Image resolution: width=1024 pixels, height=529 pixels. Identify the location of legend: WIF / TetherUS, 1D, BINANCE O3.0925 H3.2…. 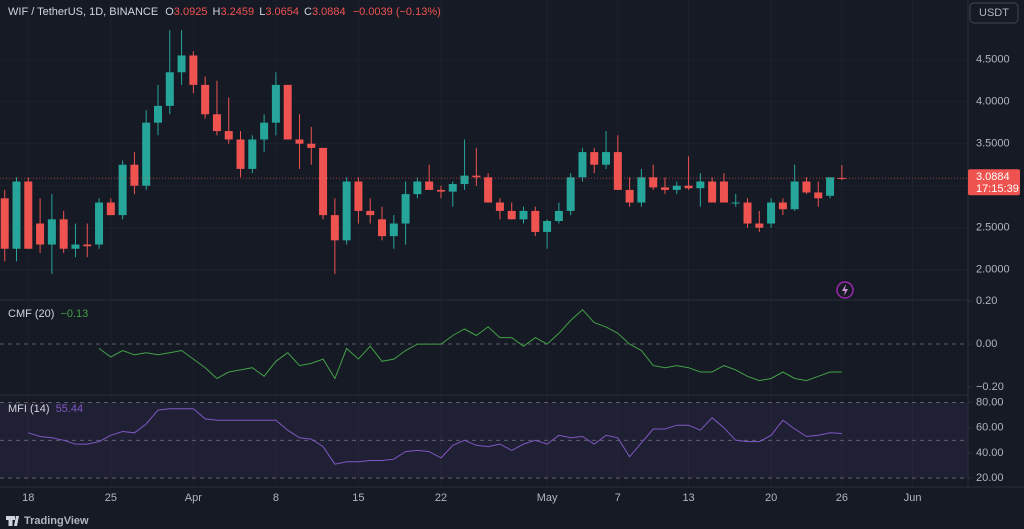
(224, 12).